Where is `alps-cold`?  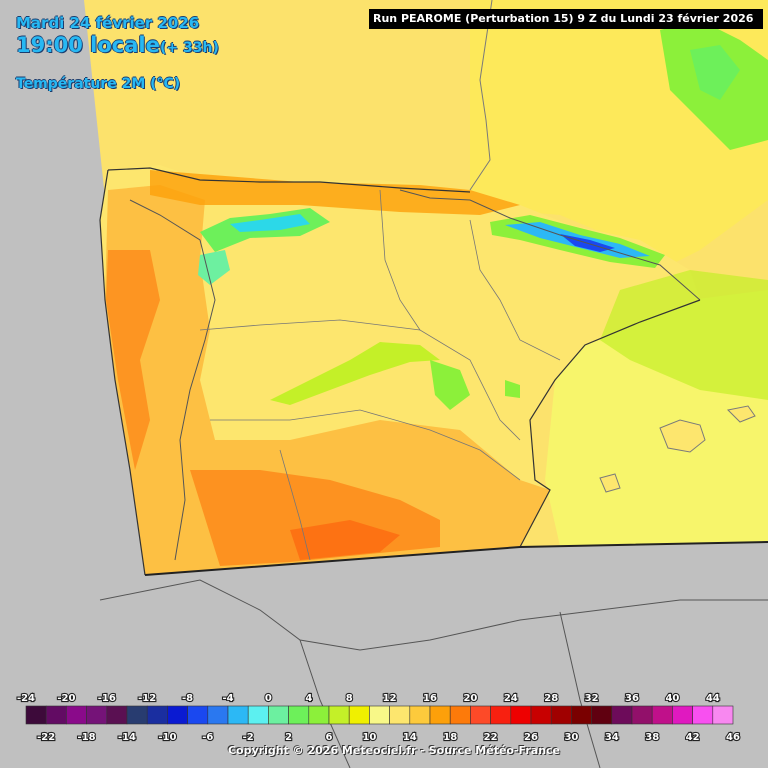 alps-cold is located at coordinates (715, 72).